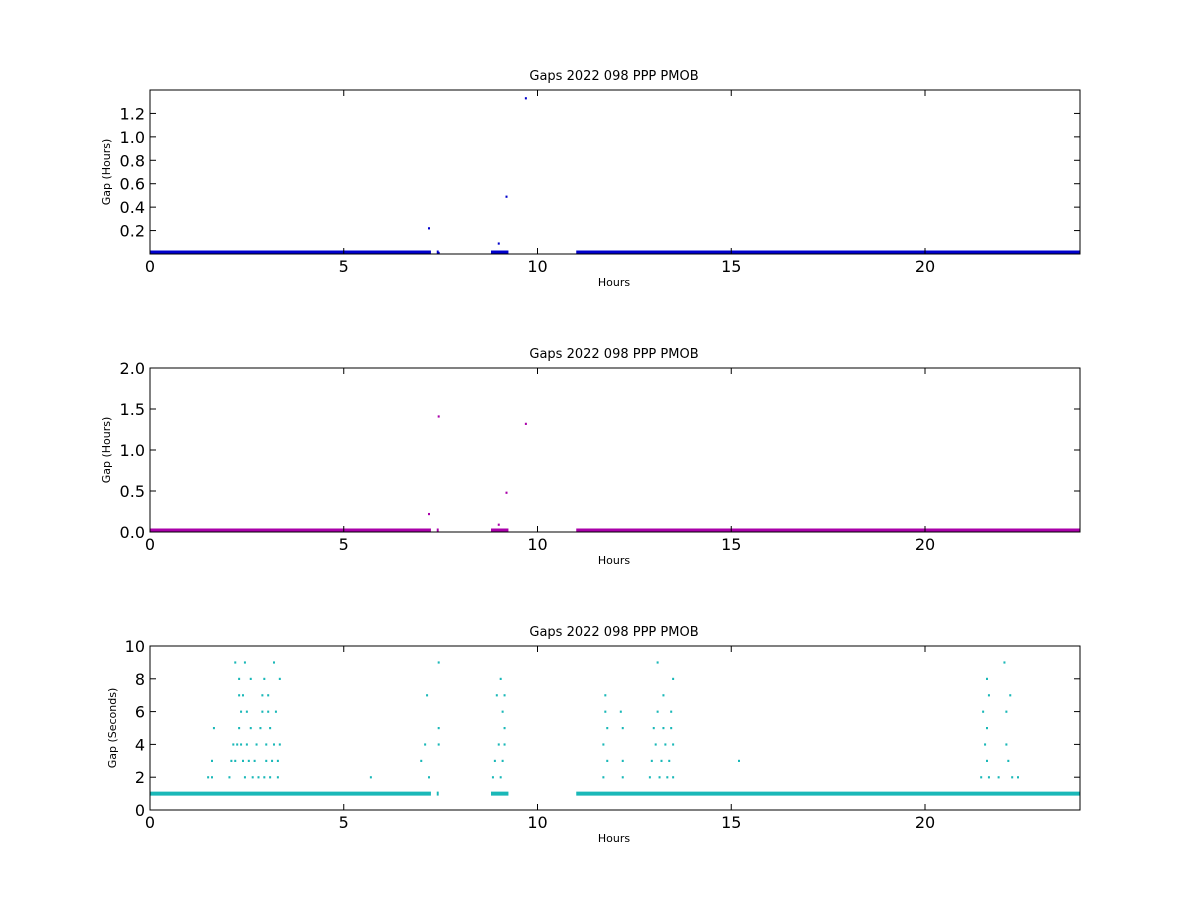 This screenshot has height=900, width=1200. What do you see at coordinates (731, 266) in the screenshot?
I see `chart-1-xtick-label: 15` at bounding box center [731, 266].